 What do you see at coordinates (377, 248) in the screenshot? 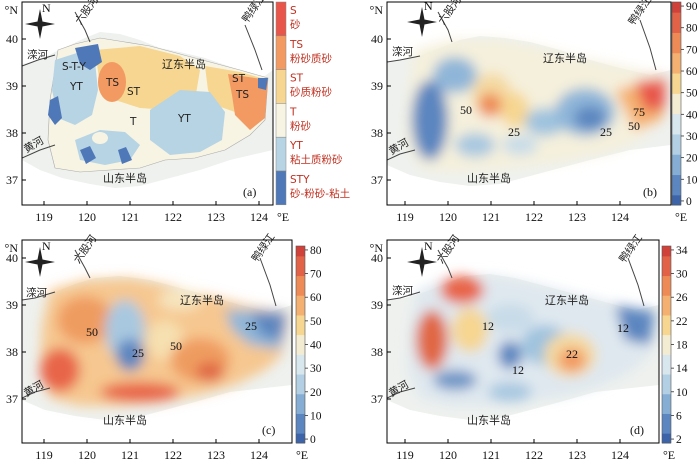
I see `lat-unit-d: °N` at bounding box center [377, 248].